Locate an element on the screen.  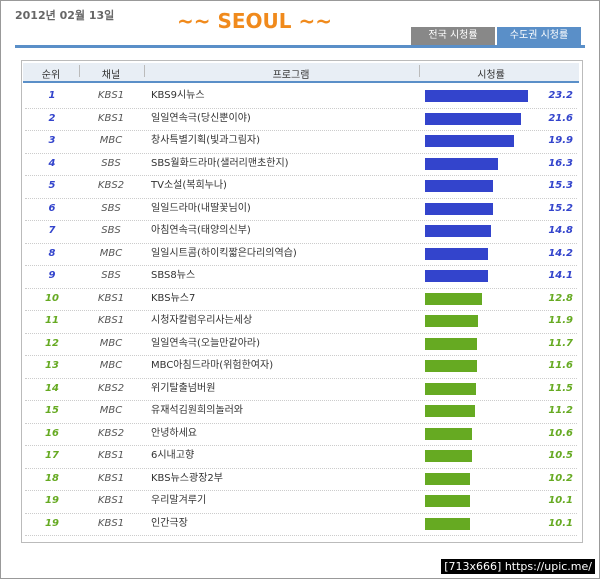
rating: 14.8 is located at coordinates (560, 230).